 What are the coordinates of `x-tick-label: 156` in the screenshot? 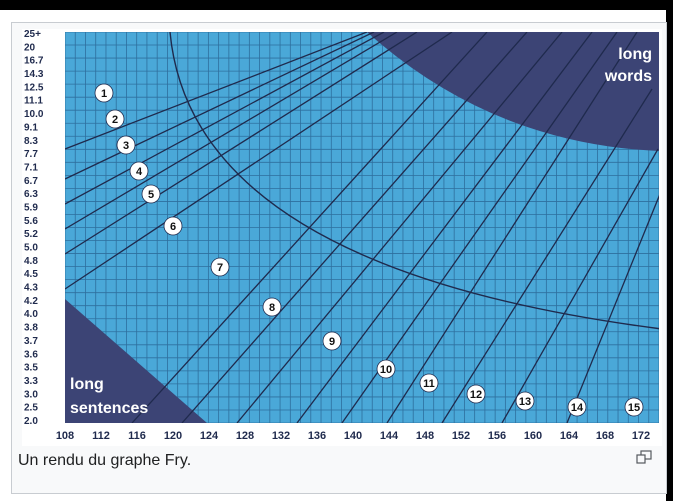 It's located at (497, 436).